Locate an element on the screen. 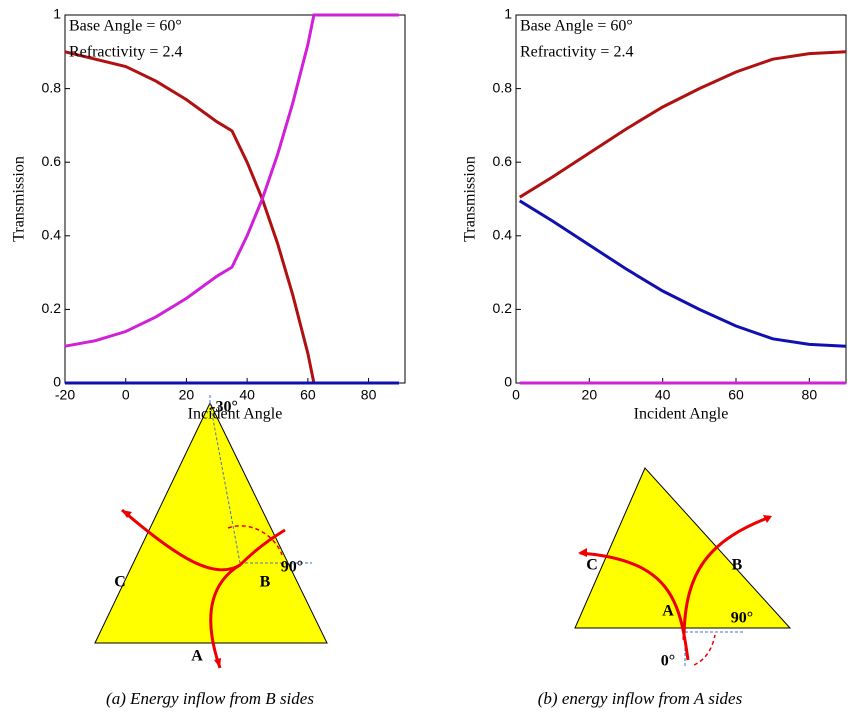 The width and height of the screenshot is (848, 728). x-tick-label: -20 is located at coordinates (65, 395).